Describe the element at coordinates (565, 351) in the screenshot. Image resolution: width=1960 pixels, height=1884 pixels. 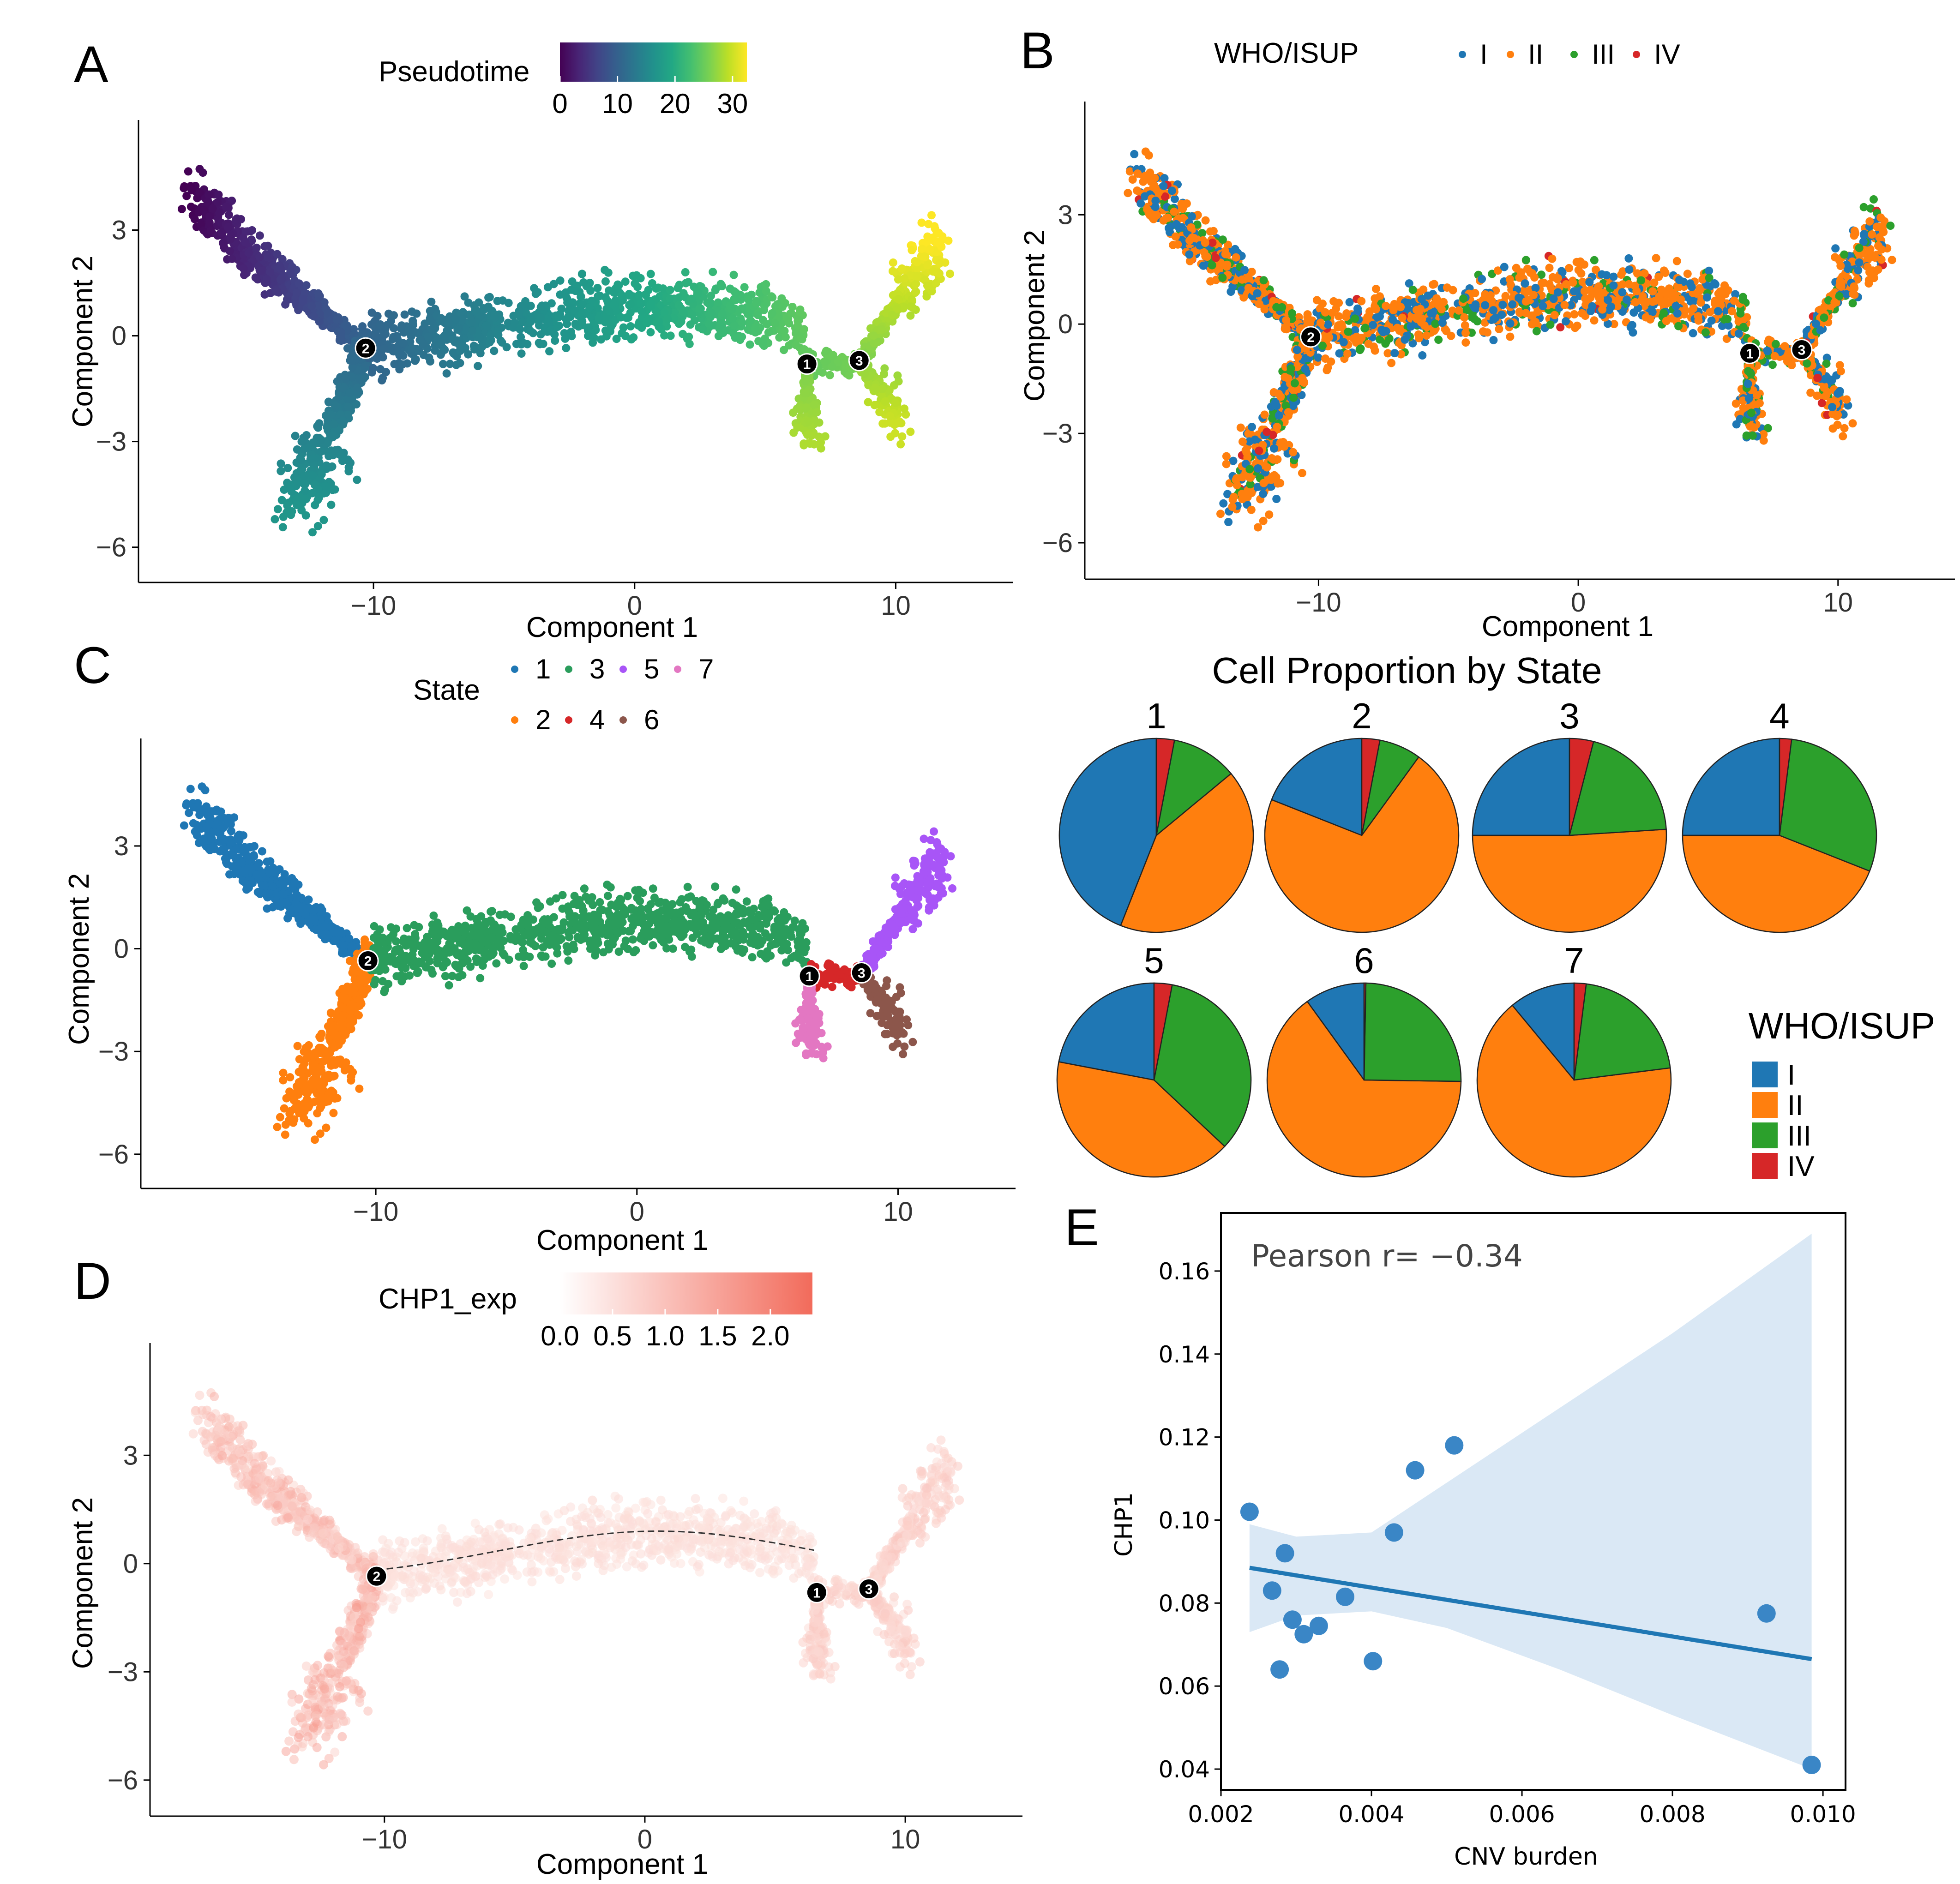
I see `cell-points` at that location.